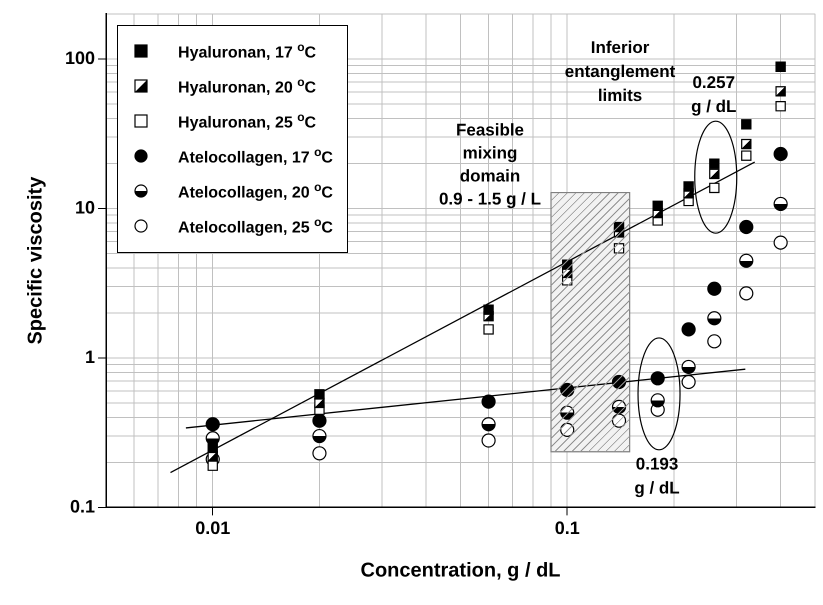 The height and width of the screenshot is (605, 823). I want to click on legend-label: Hyaluronan, 17 $^{o}$C, so click(247, 51).